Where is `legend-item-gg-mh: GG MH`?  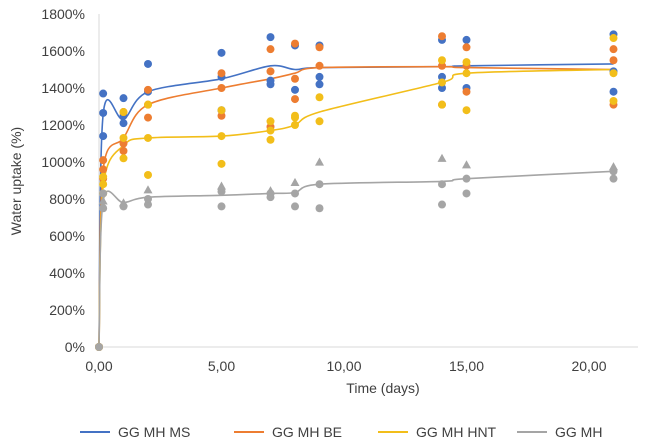
legend-item-gg-mh: GG MH is located at coordinates (559, 432).